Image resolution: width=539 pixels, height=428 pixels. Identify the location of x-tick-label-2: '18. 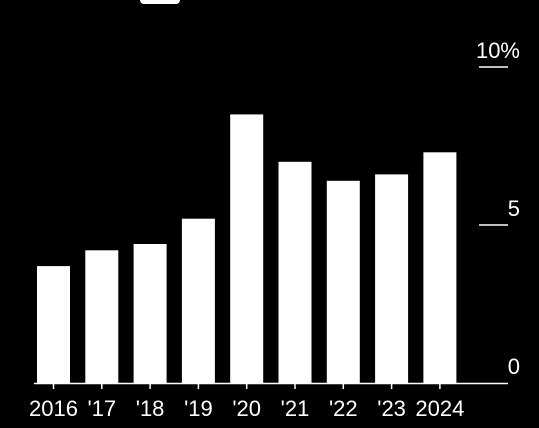
(150, 408).